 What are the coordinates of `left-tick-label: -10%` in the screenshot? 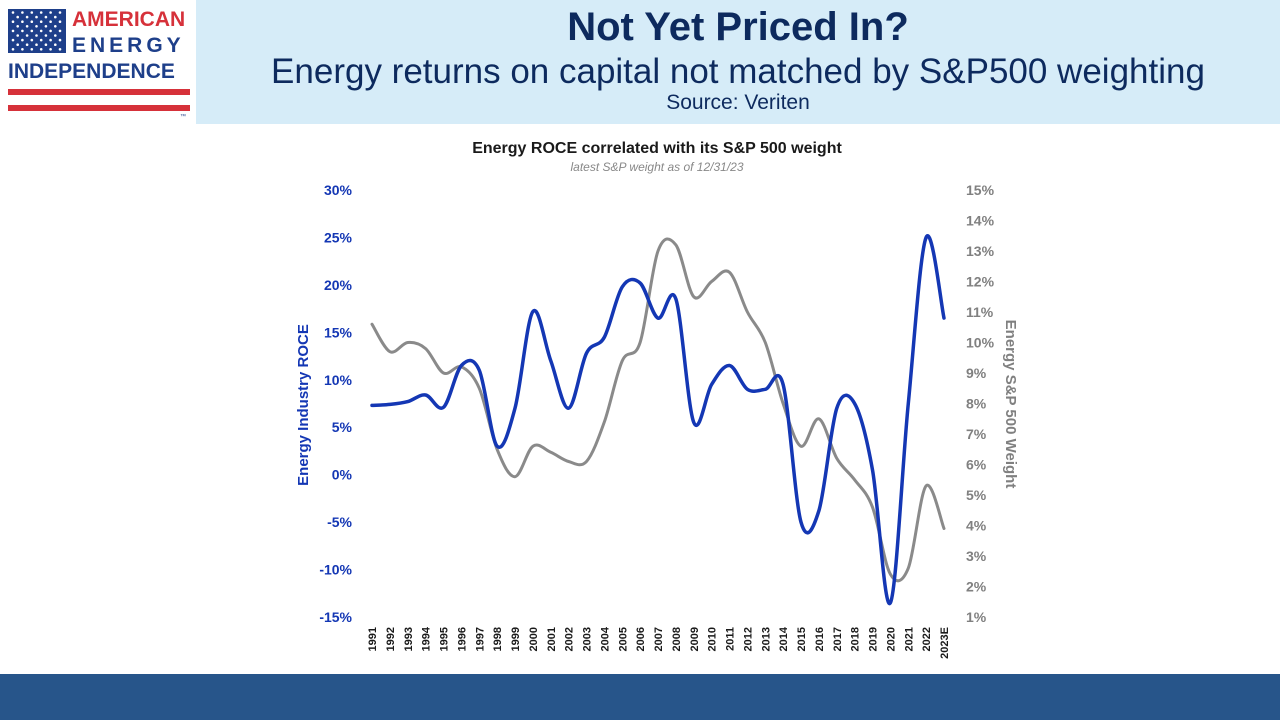 It's located at (335, 570).